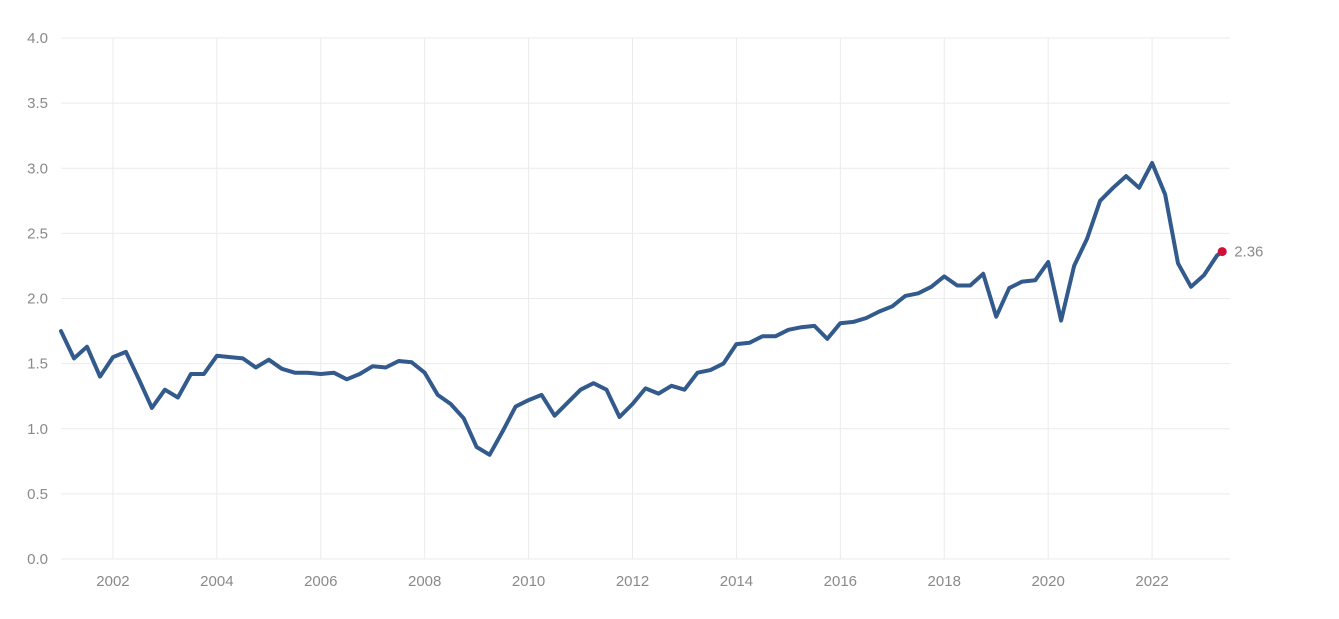 This screenshot has width=1339, height=619. I want to click on y-axis-tick-labels: 0.0 0.5 1.0 1.5 2.0 2.5 3.0 3.5 4.0, so click(37, 299).